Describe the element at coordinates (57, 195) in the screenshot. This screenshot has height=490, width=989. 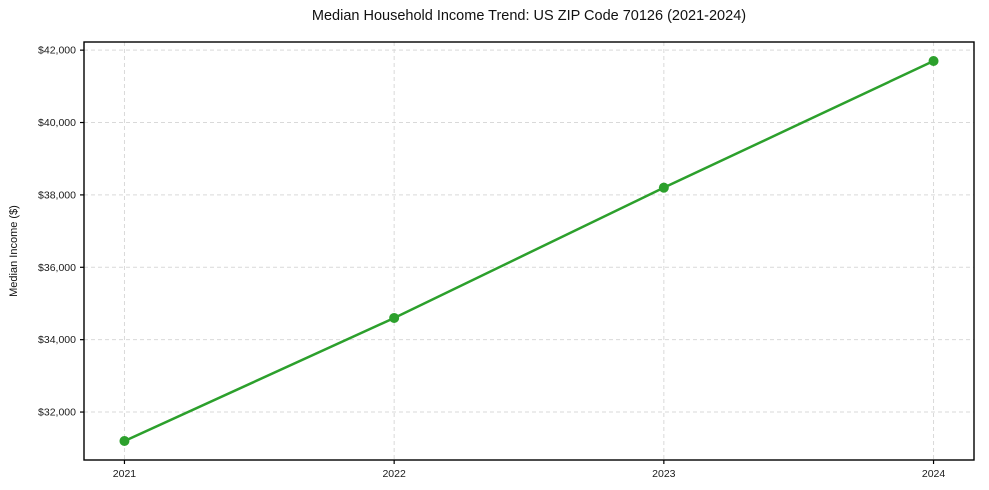
I see `y-tick-label: $38,000` at that location.